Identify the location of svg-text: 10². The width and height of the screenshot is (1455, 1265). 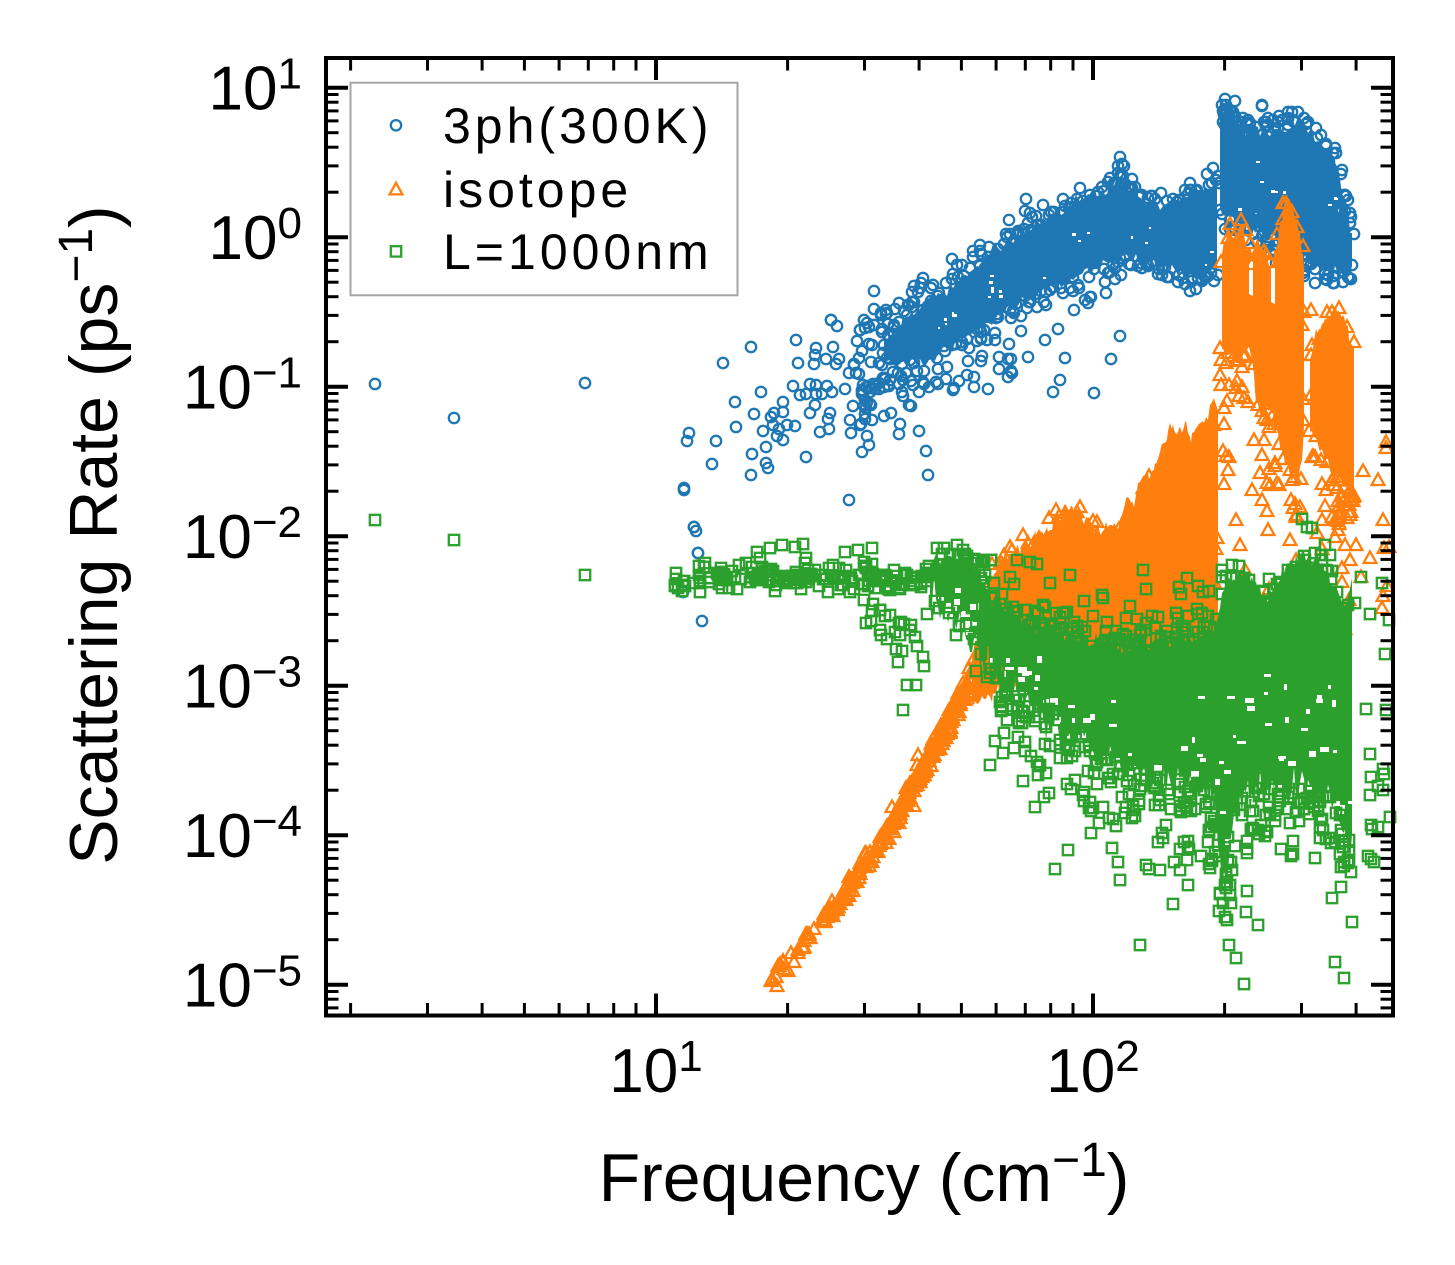
(1092, 1069).